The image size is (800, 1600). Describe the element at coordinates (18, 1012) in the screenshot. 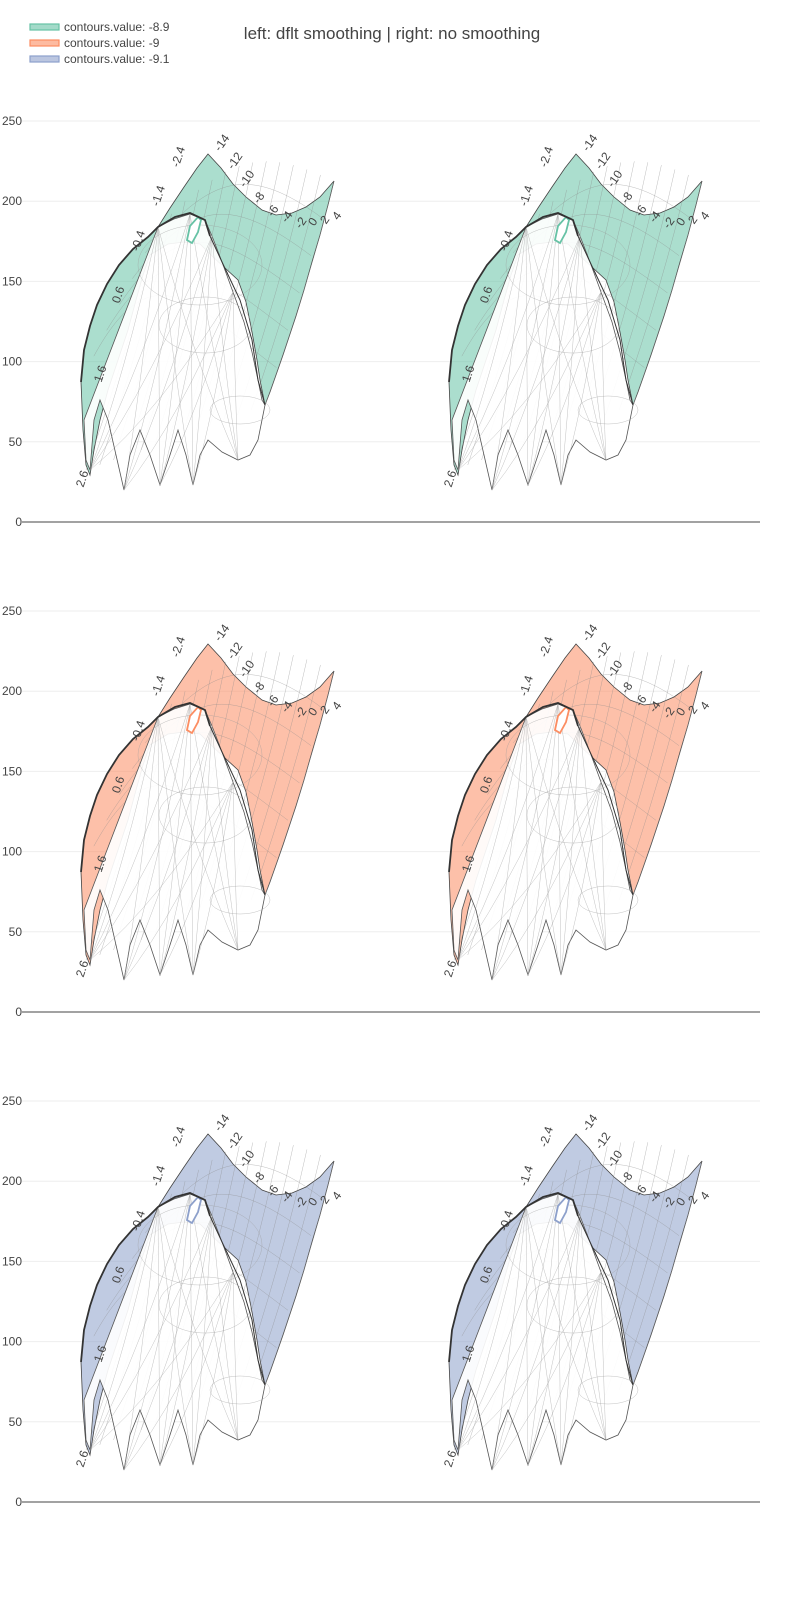

I see `y-tick-label: 0` at that location.